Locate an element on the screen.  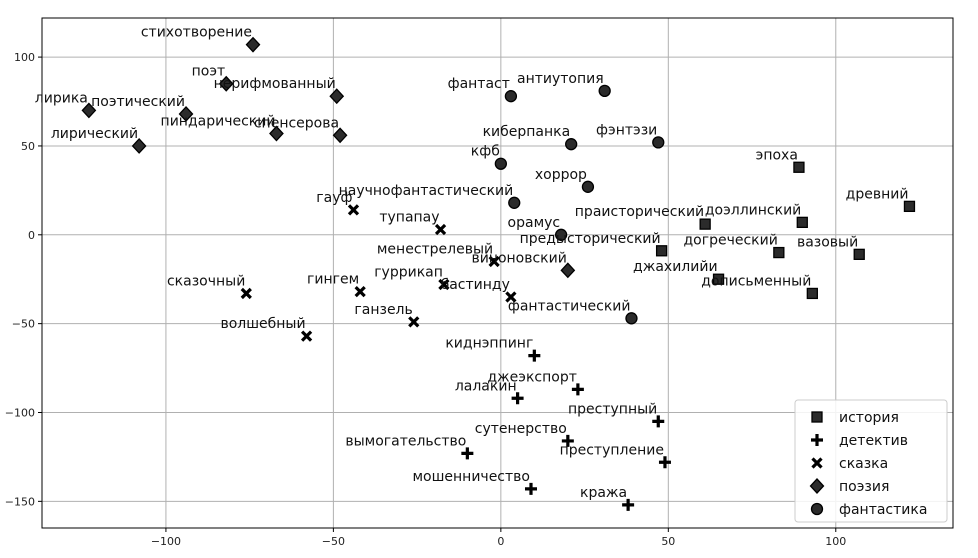
y-tick-label: 50 is located at coordinates (28, 146).